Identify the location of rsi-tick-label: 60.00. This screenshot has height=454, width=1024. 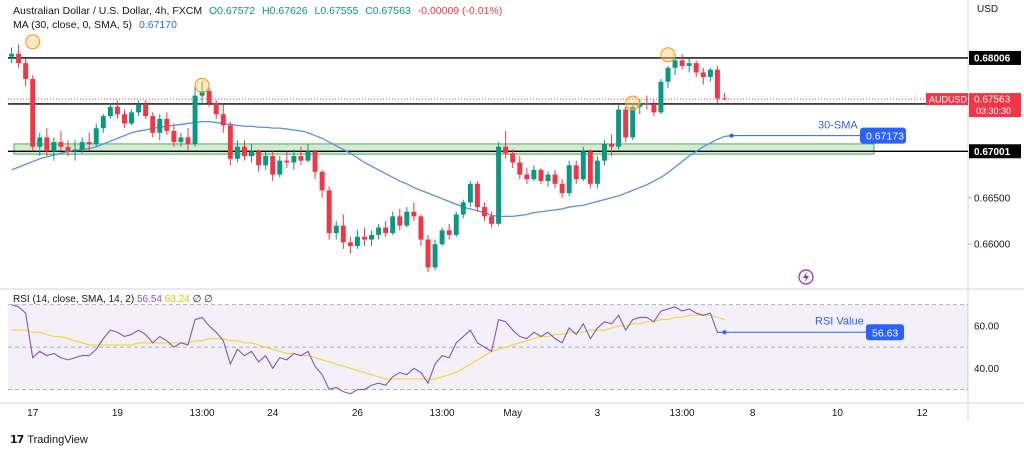
(986, 326).